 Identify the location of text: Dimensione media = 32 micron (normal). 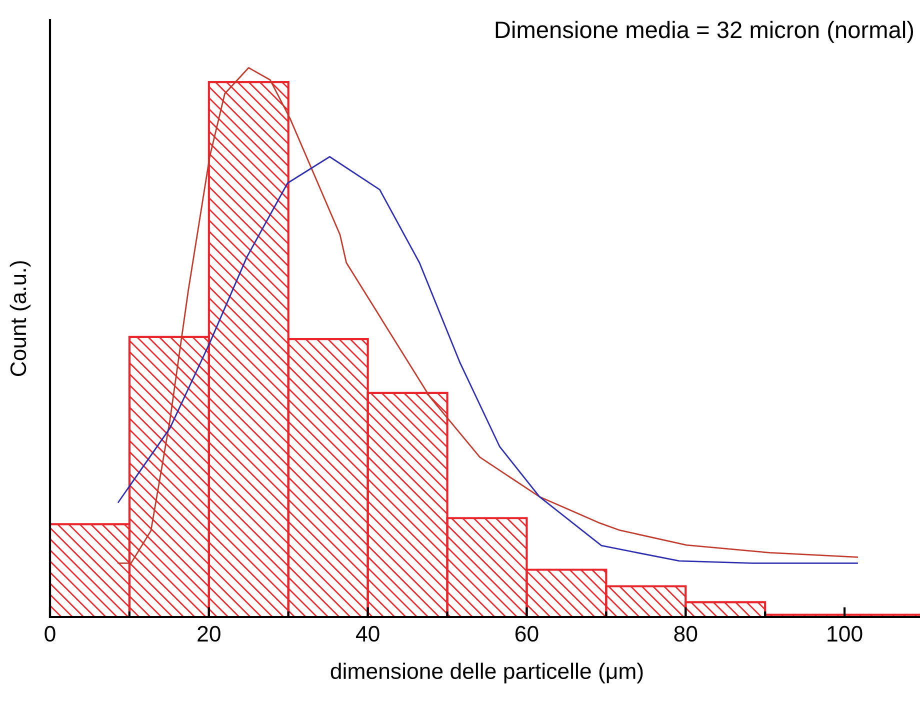
(705, 31).